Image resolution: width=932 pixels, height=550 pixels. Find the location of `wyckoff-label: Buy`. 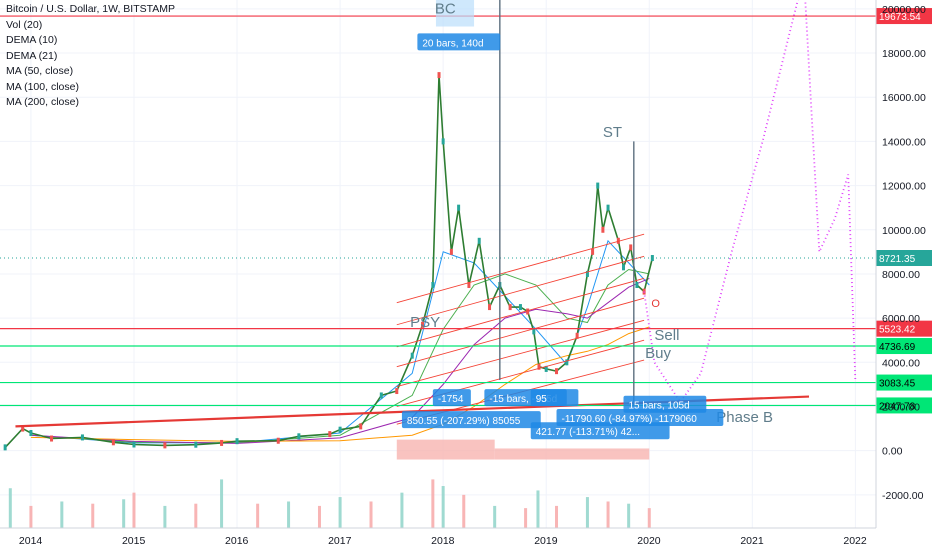

wyckoff-label: Buy is located at coordinates (658, 353).